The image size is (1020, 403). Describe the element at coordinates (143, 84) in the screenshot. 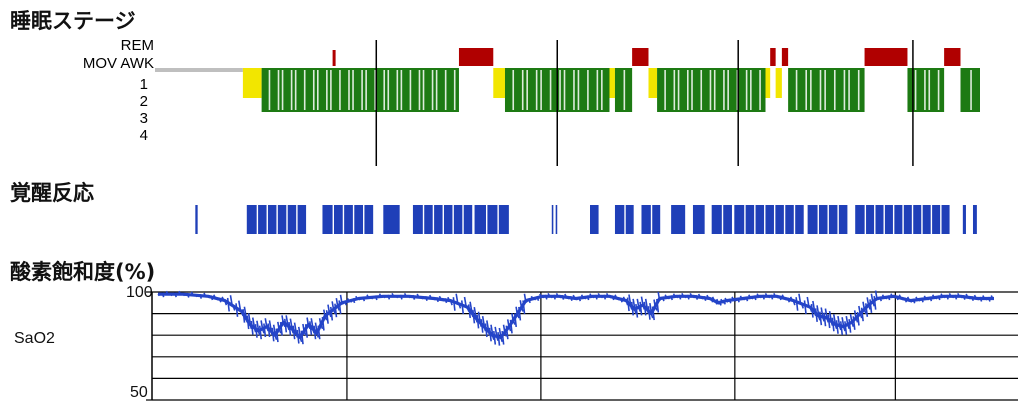

I see `stage-label-1: 1` at that location.